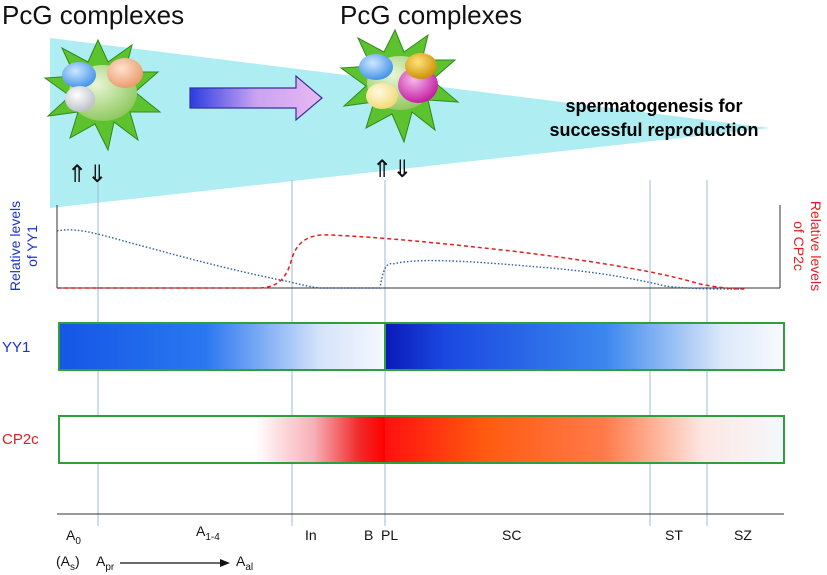  Describe the element at coordinates (175, 563) in the screenshot. I see `apr-to-aal-arrow-icon` at that location.